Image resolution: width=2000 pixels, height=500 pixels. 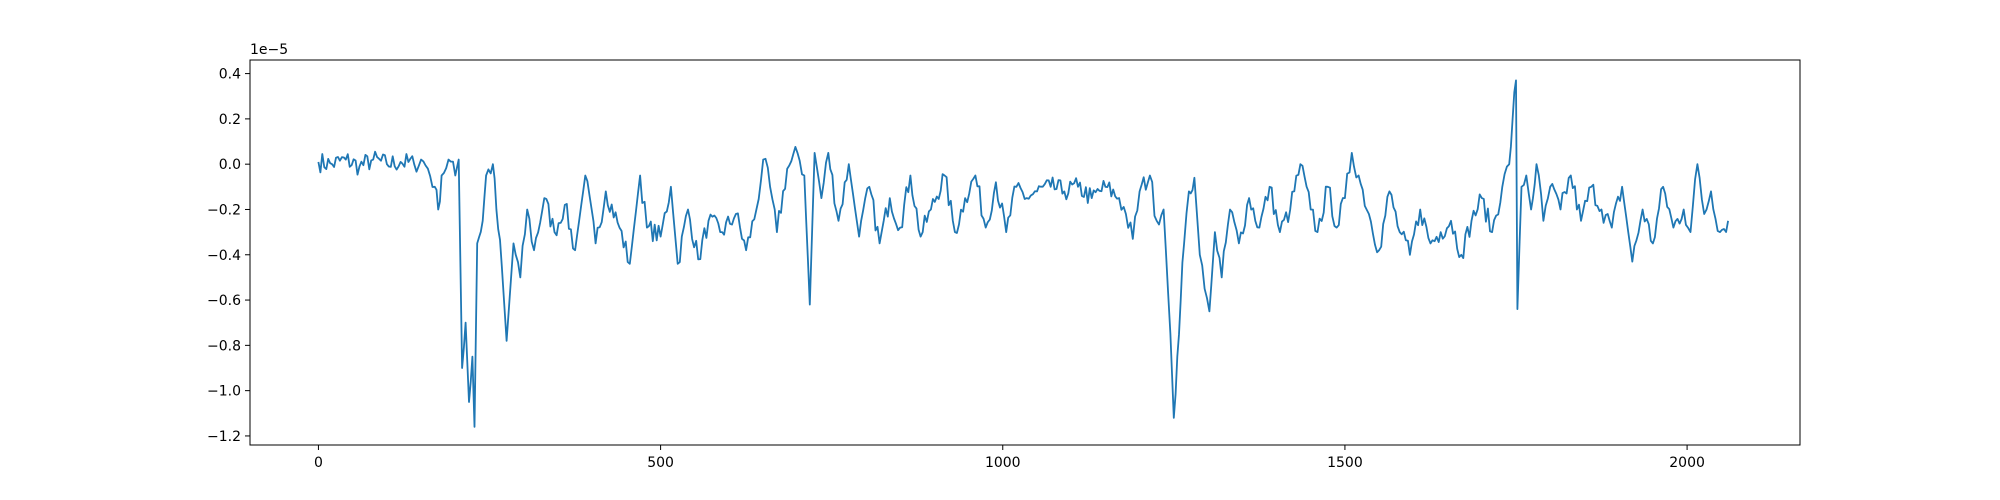 I want to click on y-scale-exponent: 1e−5, so click(x=269, y=50).